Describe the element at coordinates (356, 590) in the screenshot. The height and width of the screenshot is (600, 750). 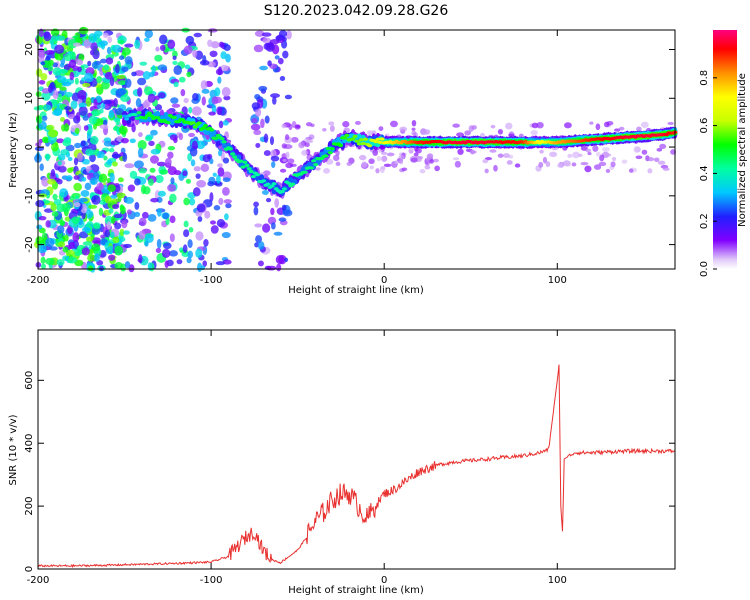
I see `snr-x-label: Height of straight line (km)` at that location.